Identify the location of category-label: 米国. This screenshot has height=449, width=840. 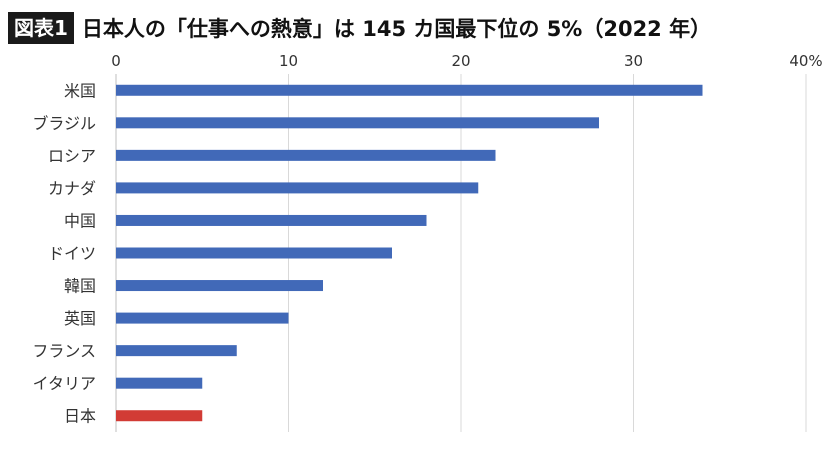
(80, 90).